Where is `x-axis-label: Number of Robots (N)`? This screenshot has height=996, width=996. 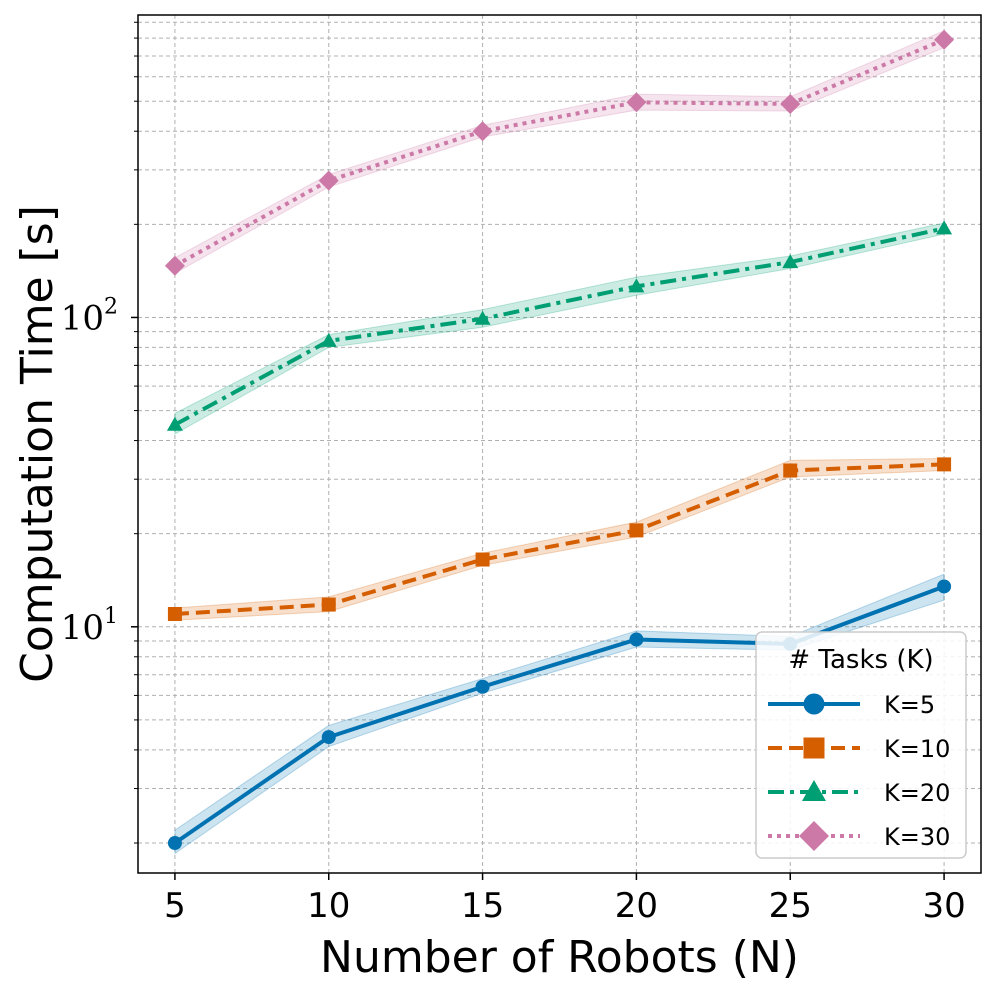 x-axis-label: Number of Robots (N) is located at coordinates (559, 957).